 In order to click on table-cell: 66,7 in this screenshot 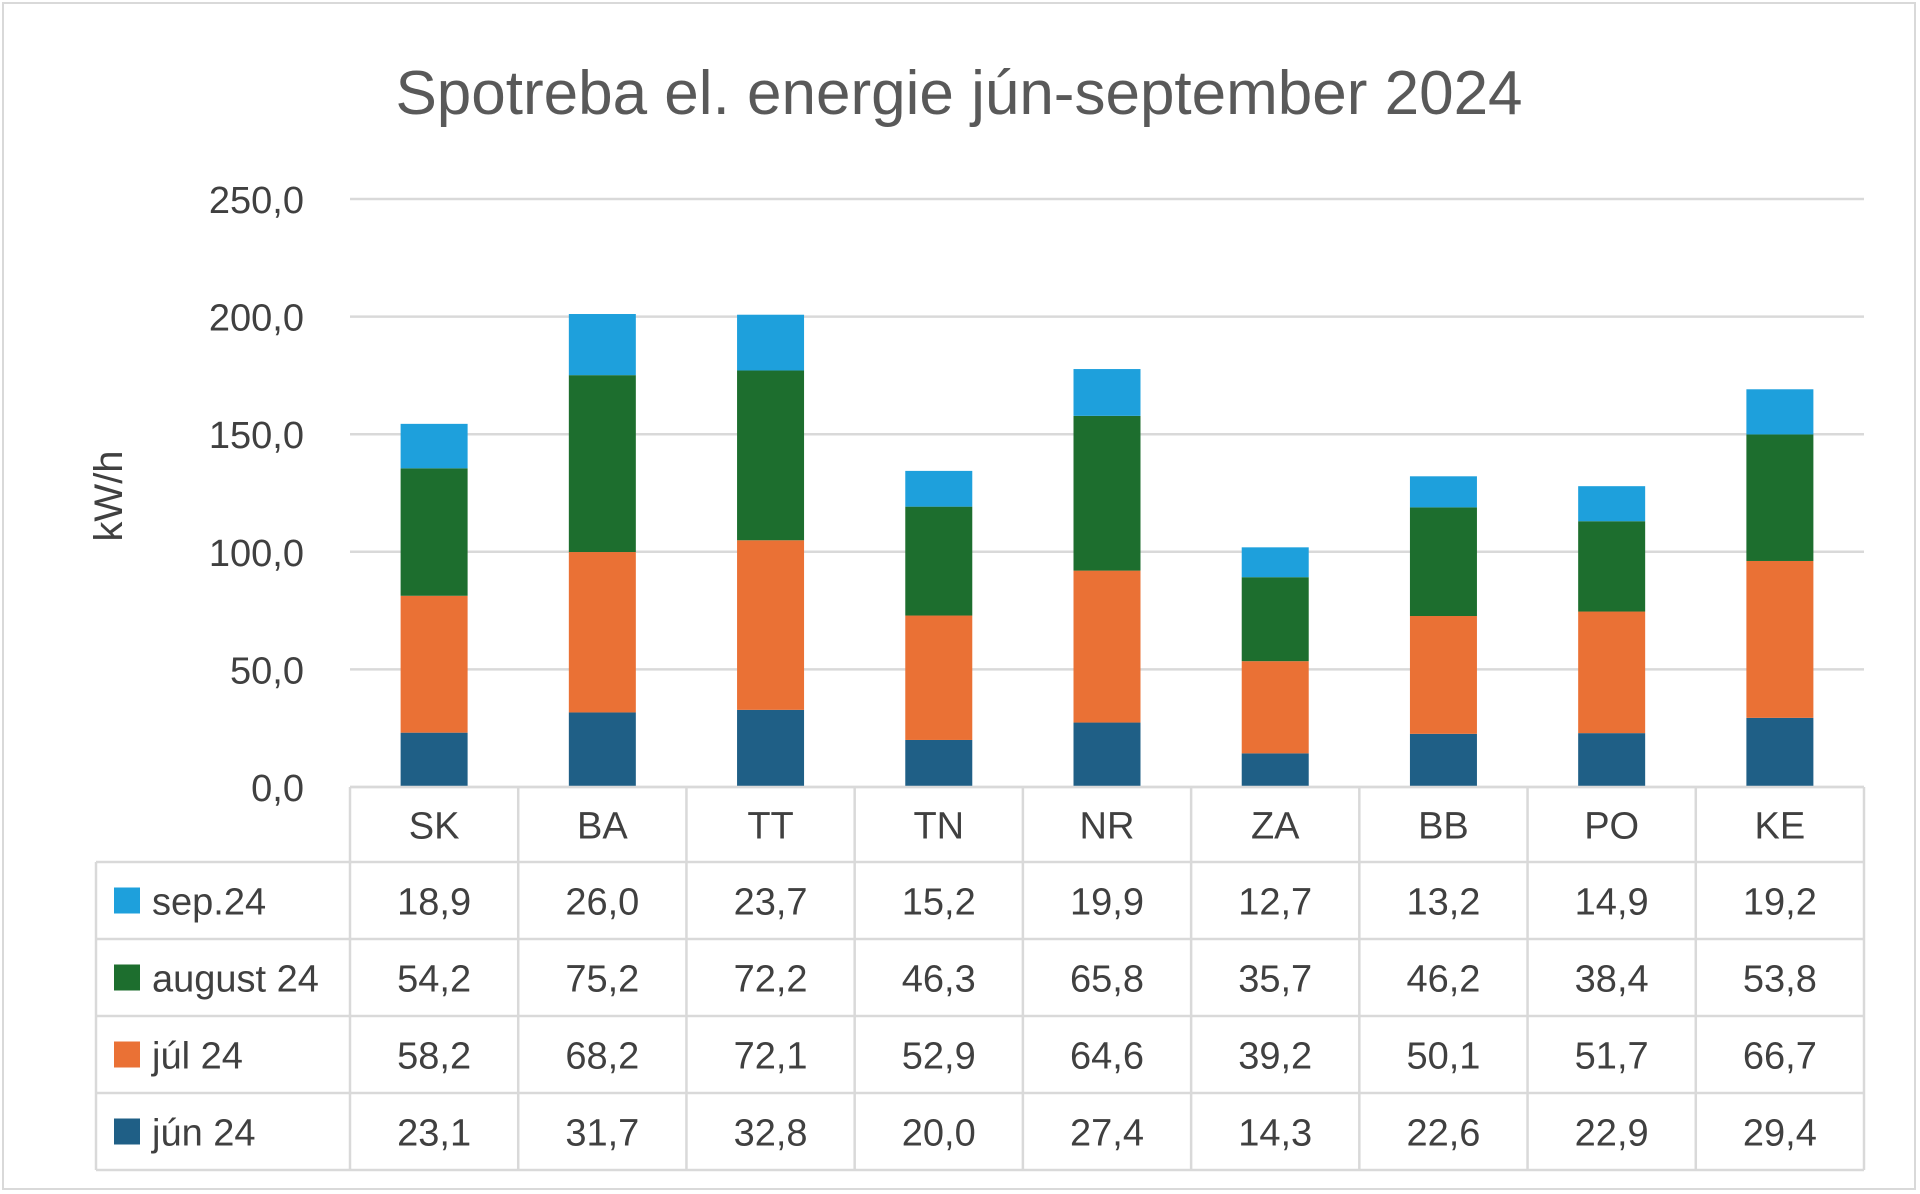, I will do `click(1780, 1057)`.